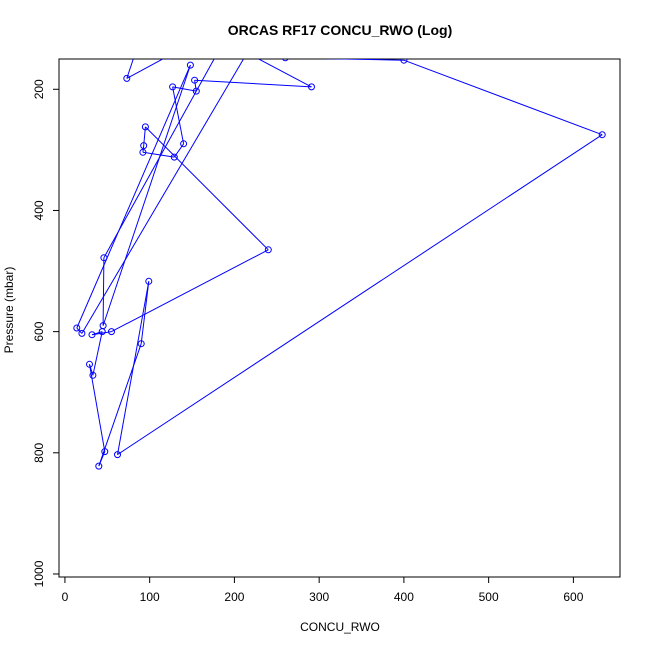 This screenshot has width=650, height=650. I want to click on x-tick-label: 100, so click(150, 597).